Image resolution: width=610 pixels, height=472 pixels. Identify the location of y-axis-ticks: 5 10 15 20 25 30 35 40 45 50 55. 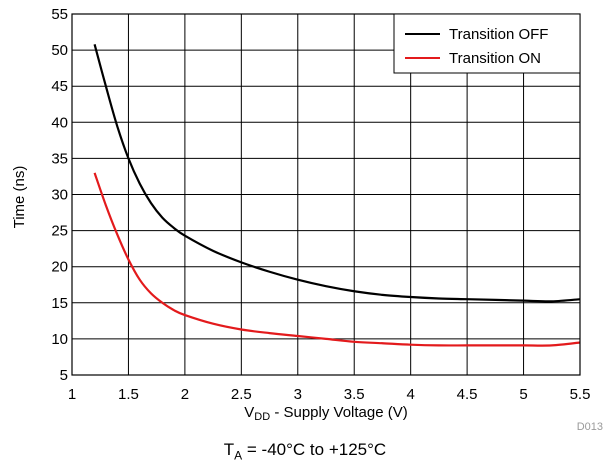
(59, 195).